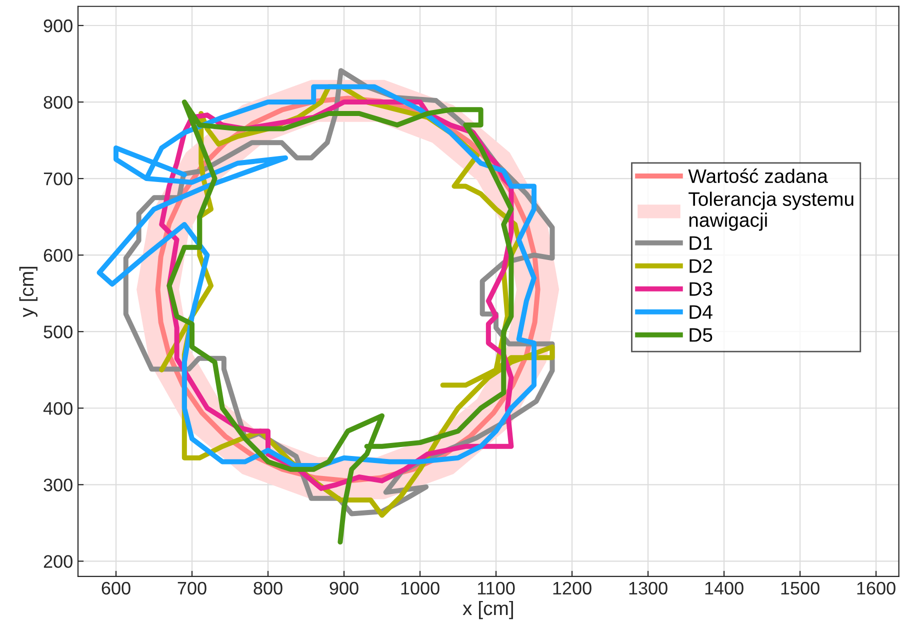 The height and width of the screenshot is (637, 907). Describe the element at coordinates (701, 312) in the screenshot. I see `legend-label: D4` at that location.